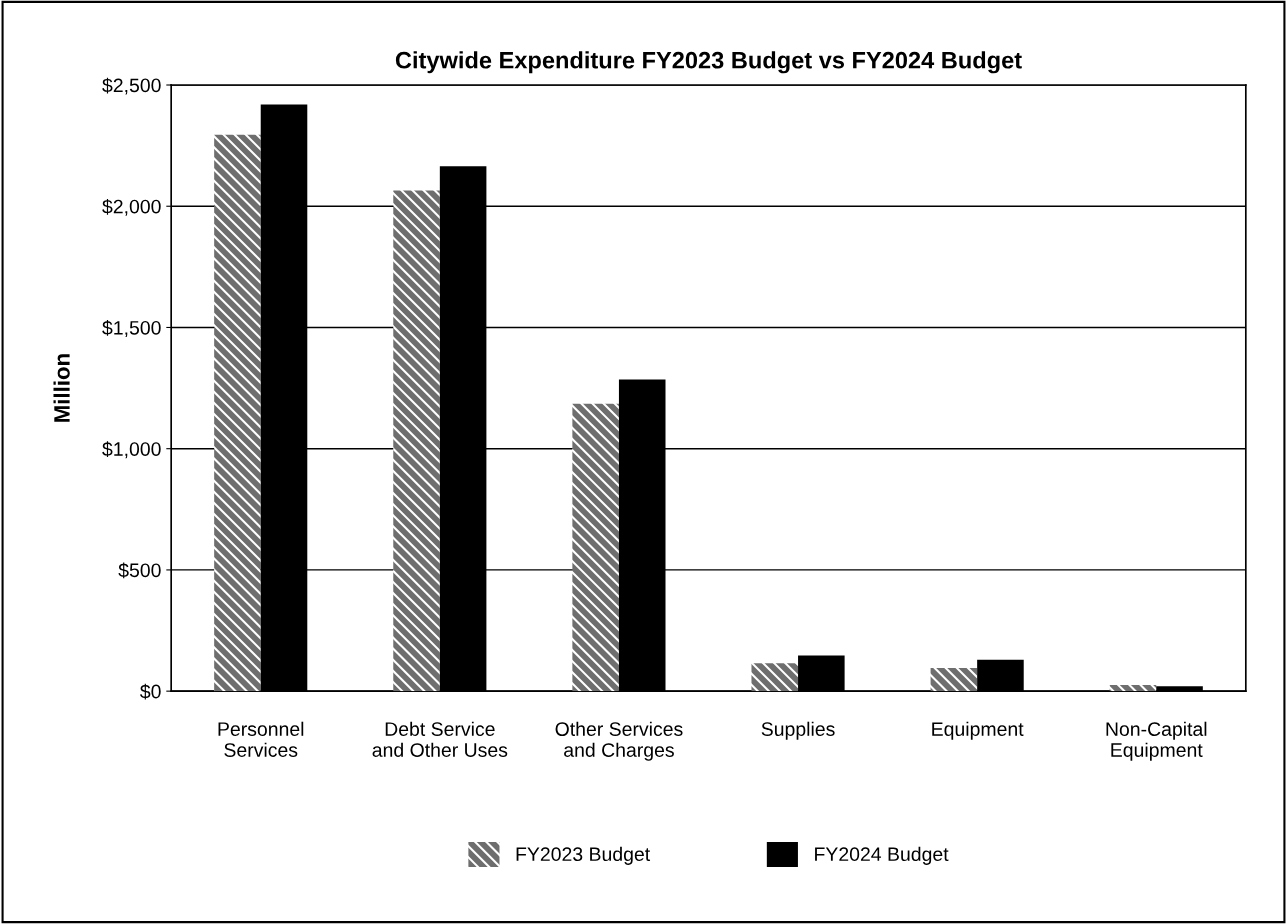 The height and width of the screenshot is (924, 1287). What do you see at coordinates (150, 691) in the screenshot?
I see `y-tick-label: $0` at bounding box center [150, 691].